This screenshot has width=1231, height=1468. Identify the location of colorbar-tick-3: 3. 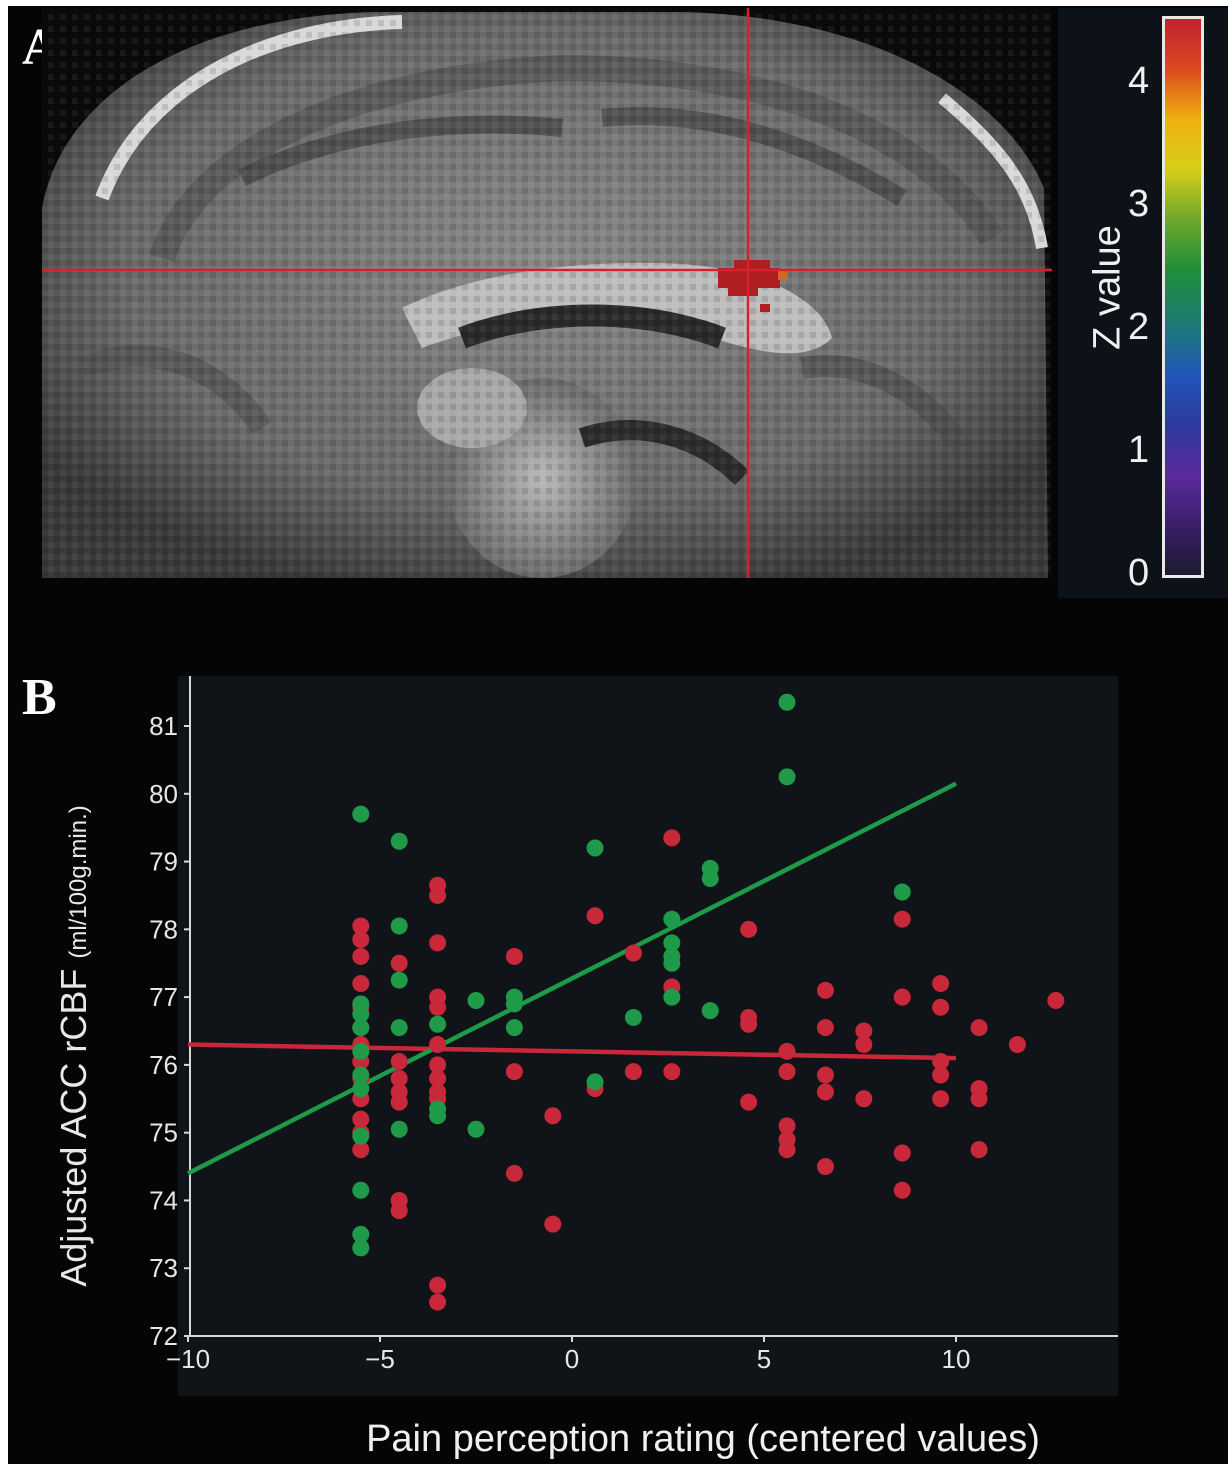
(1139, 204).